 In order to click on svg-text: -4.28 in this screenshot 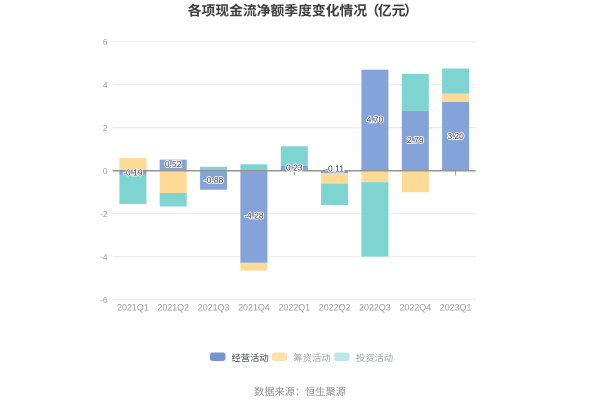, I will do `click(254, 215)`.